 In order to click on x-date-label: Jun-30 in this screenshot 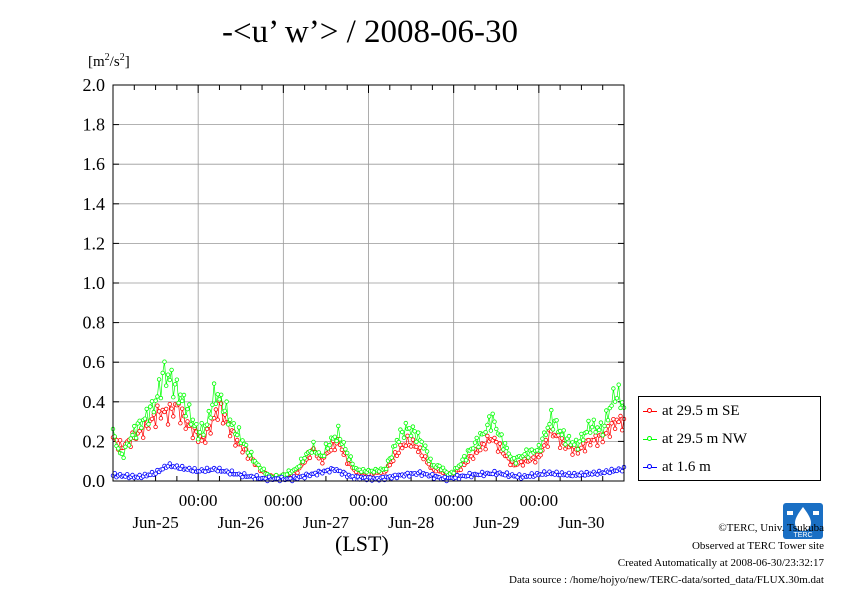, I will do `click(581, 522)`.